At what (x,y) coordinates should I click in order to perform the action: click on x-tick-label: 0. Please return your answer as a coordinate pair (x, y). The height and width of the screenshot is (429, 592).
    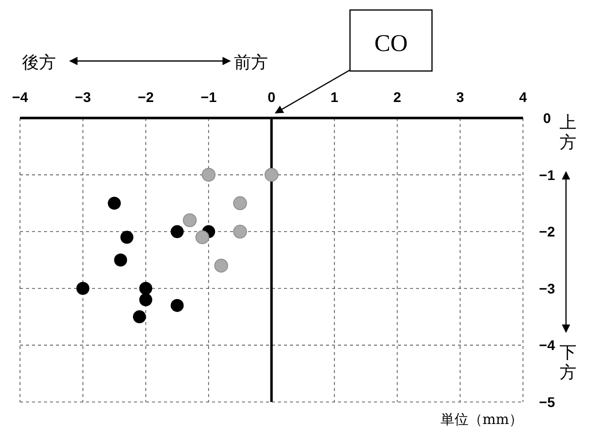
    Looking at the image, I should click on (272, 97).